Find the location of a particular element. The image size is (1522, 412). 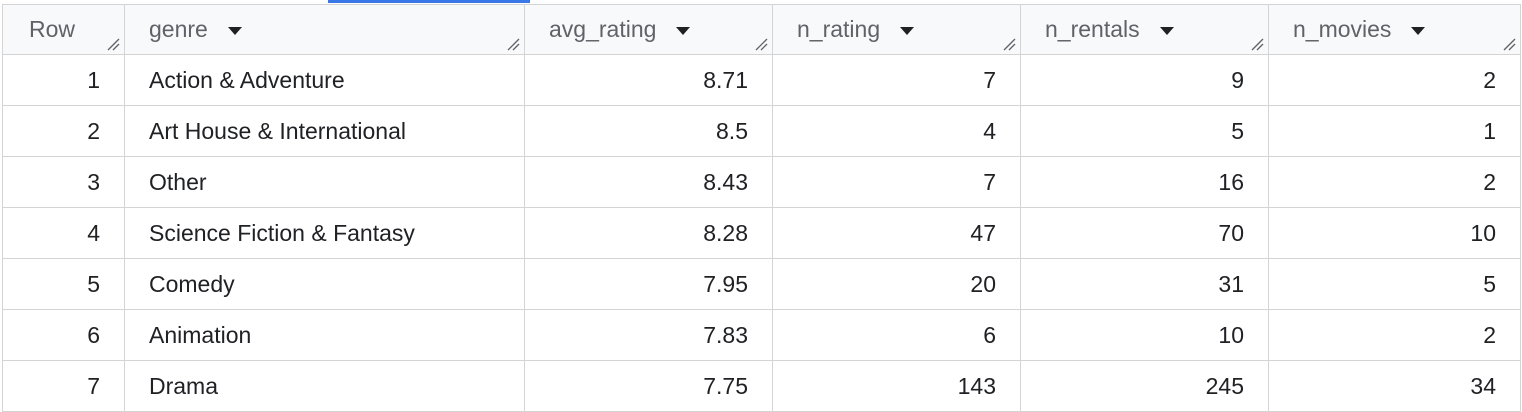

column-header-label: avg_rating is located at coordinates (603, 29).